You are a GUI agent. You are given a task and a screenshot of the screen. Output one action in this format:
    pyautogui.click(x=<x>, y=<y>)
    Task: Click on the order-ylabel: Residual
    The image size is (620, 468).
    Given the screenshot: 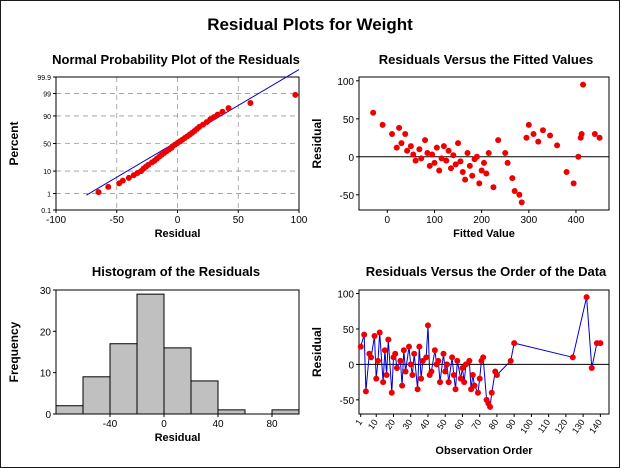 What is the action you would take?
    pyautogui.click(x=317, y=352)
    